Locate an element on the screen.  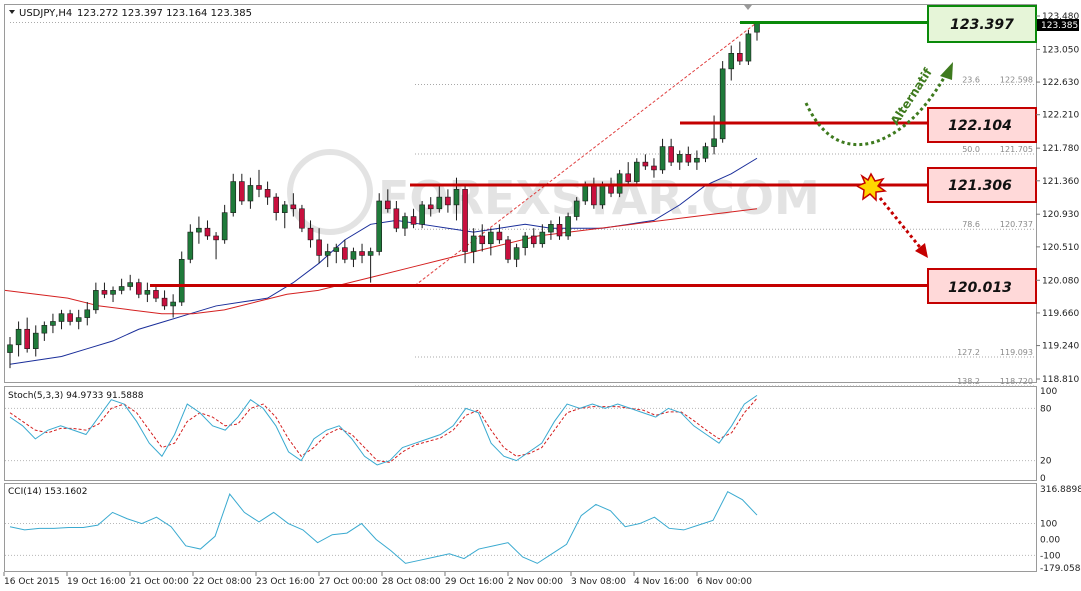
cci-tick-label: -179.0584 is located at coordinates (1060, 569).